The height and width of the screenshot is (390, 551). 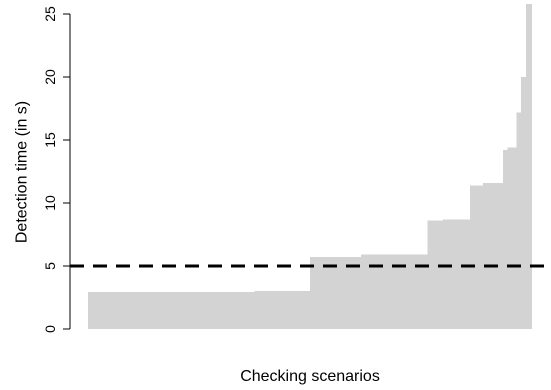 I want to click on y-ticks: 0 5 10 15 20 25, so click(x=56, y=169).